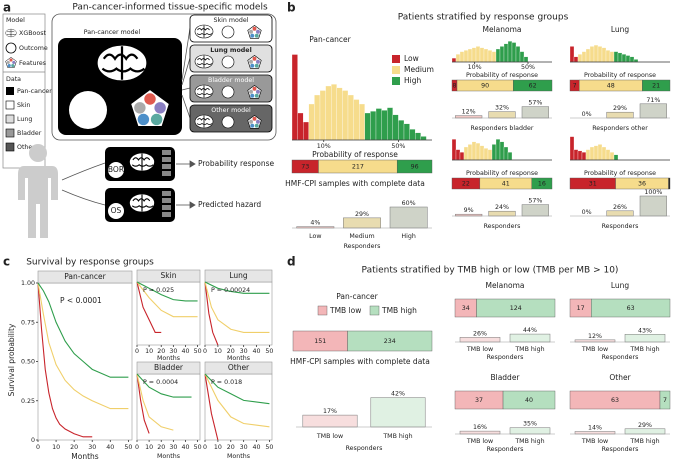  I want to click on segment-label: 96, so click(415, 167).